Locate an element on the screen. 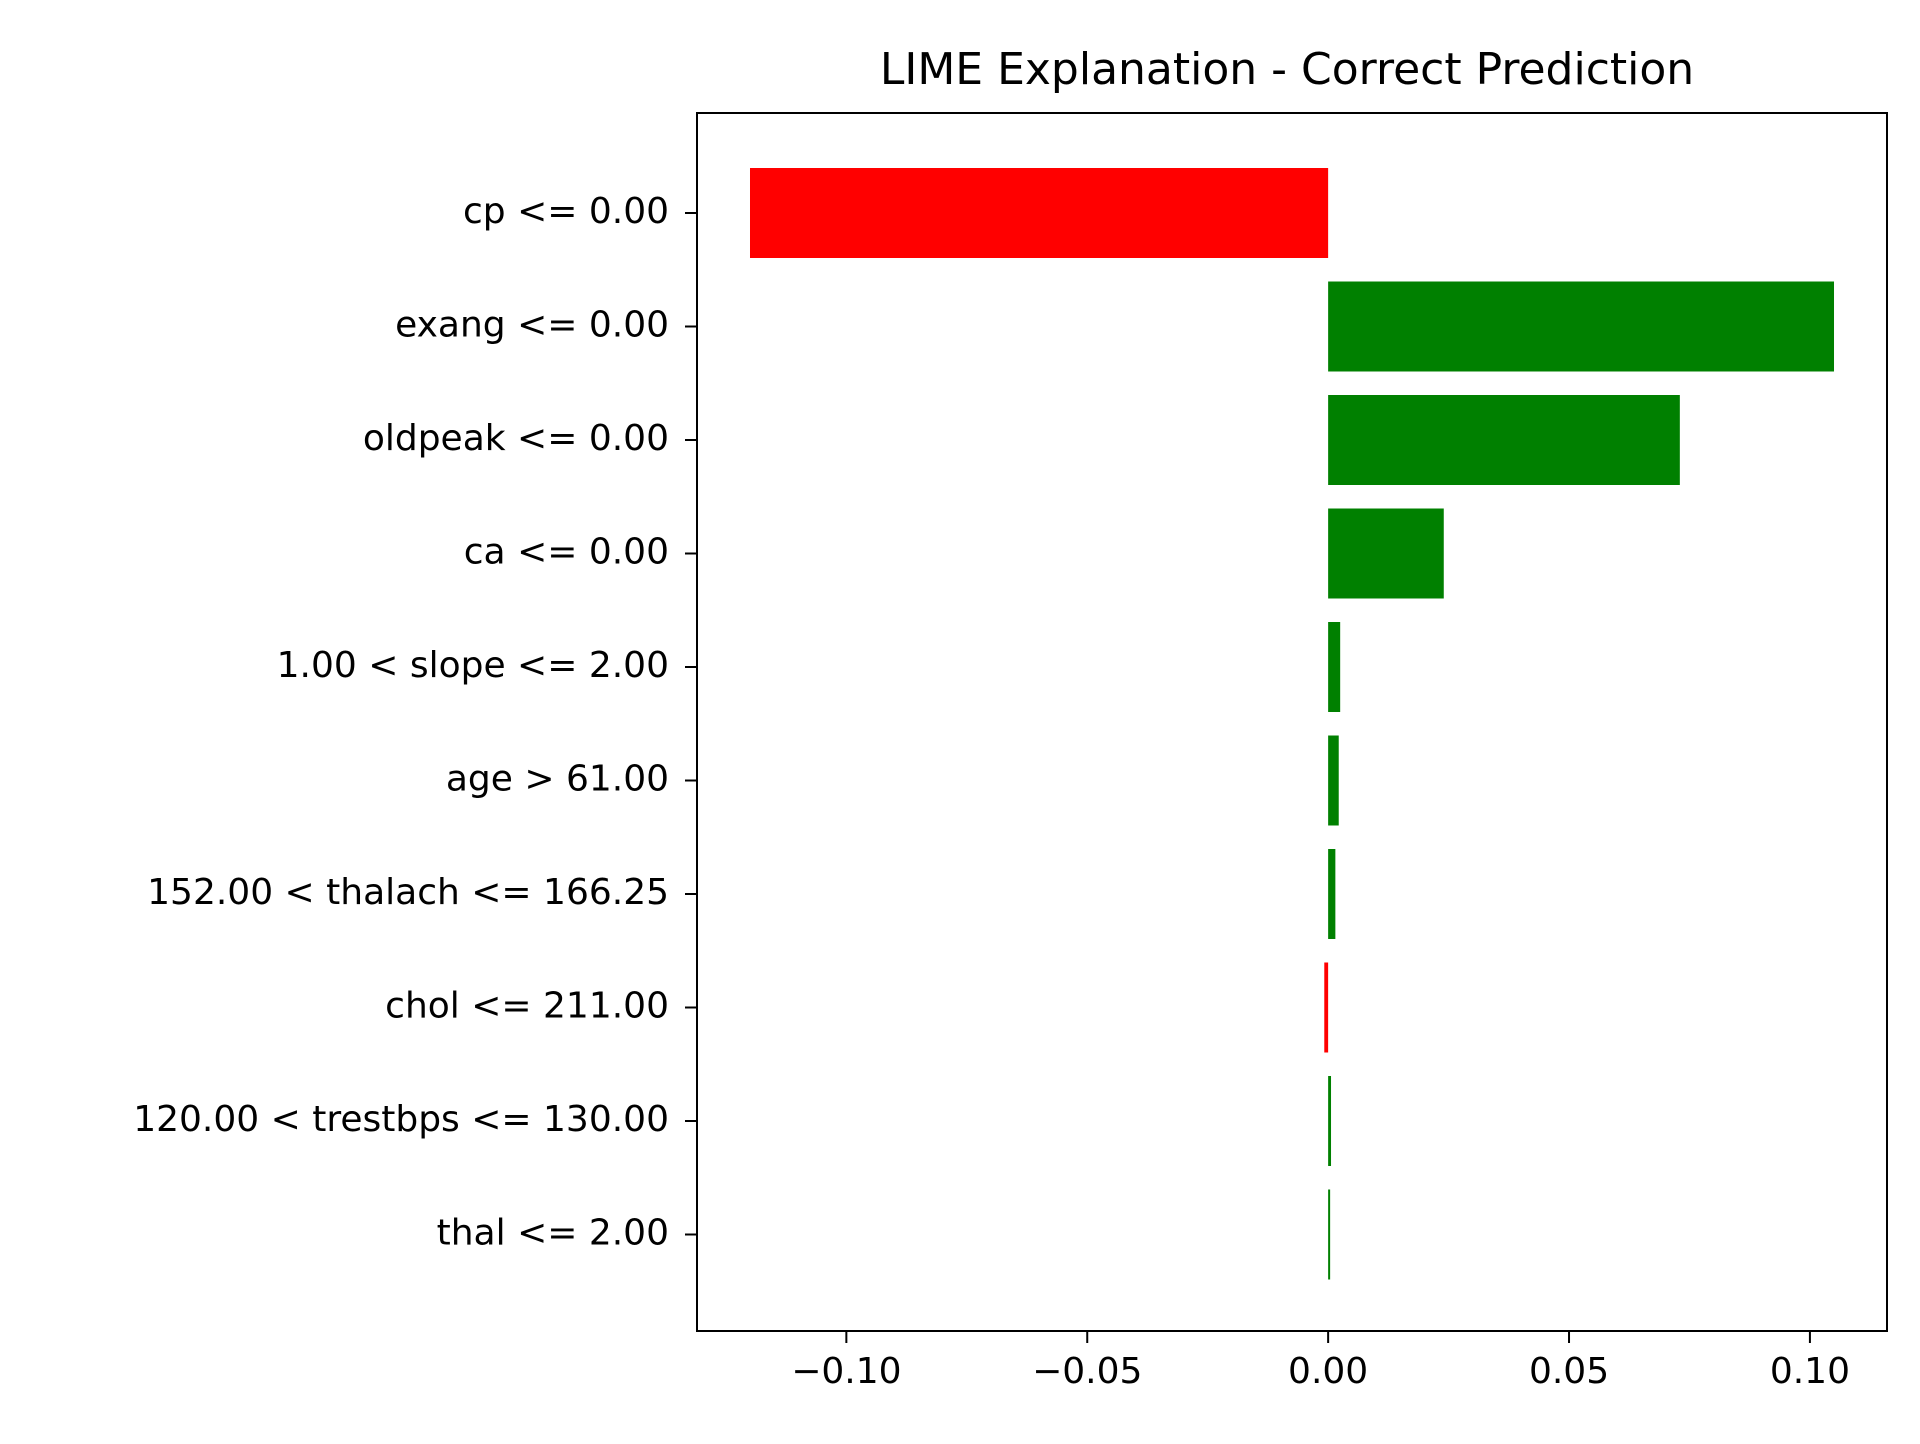 This screenshot has height=1444, width=1920. y-tick-label: 152.00 < thalach <= 166.25 is located at coordinates (408, 892).